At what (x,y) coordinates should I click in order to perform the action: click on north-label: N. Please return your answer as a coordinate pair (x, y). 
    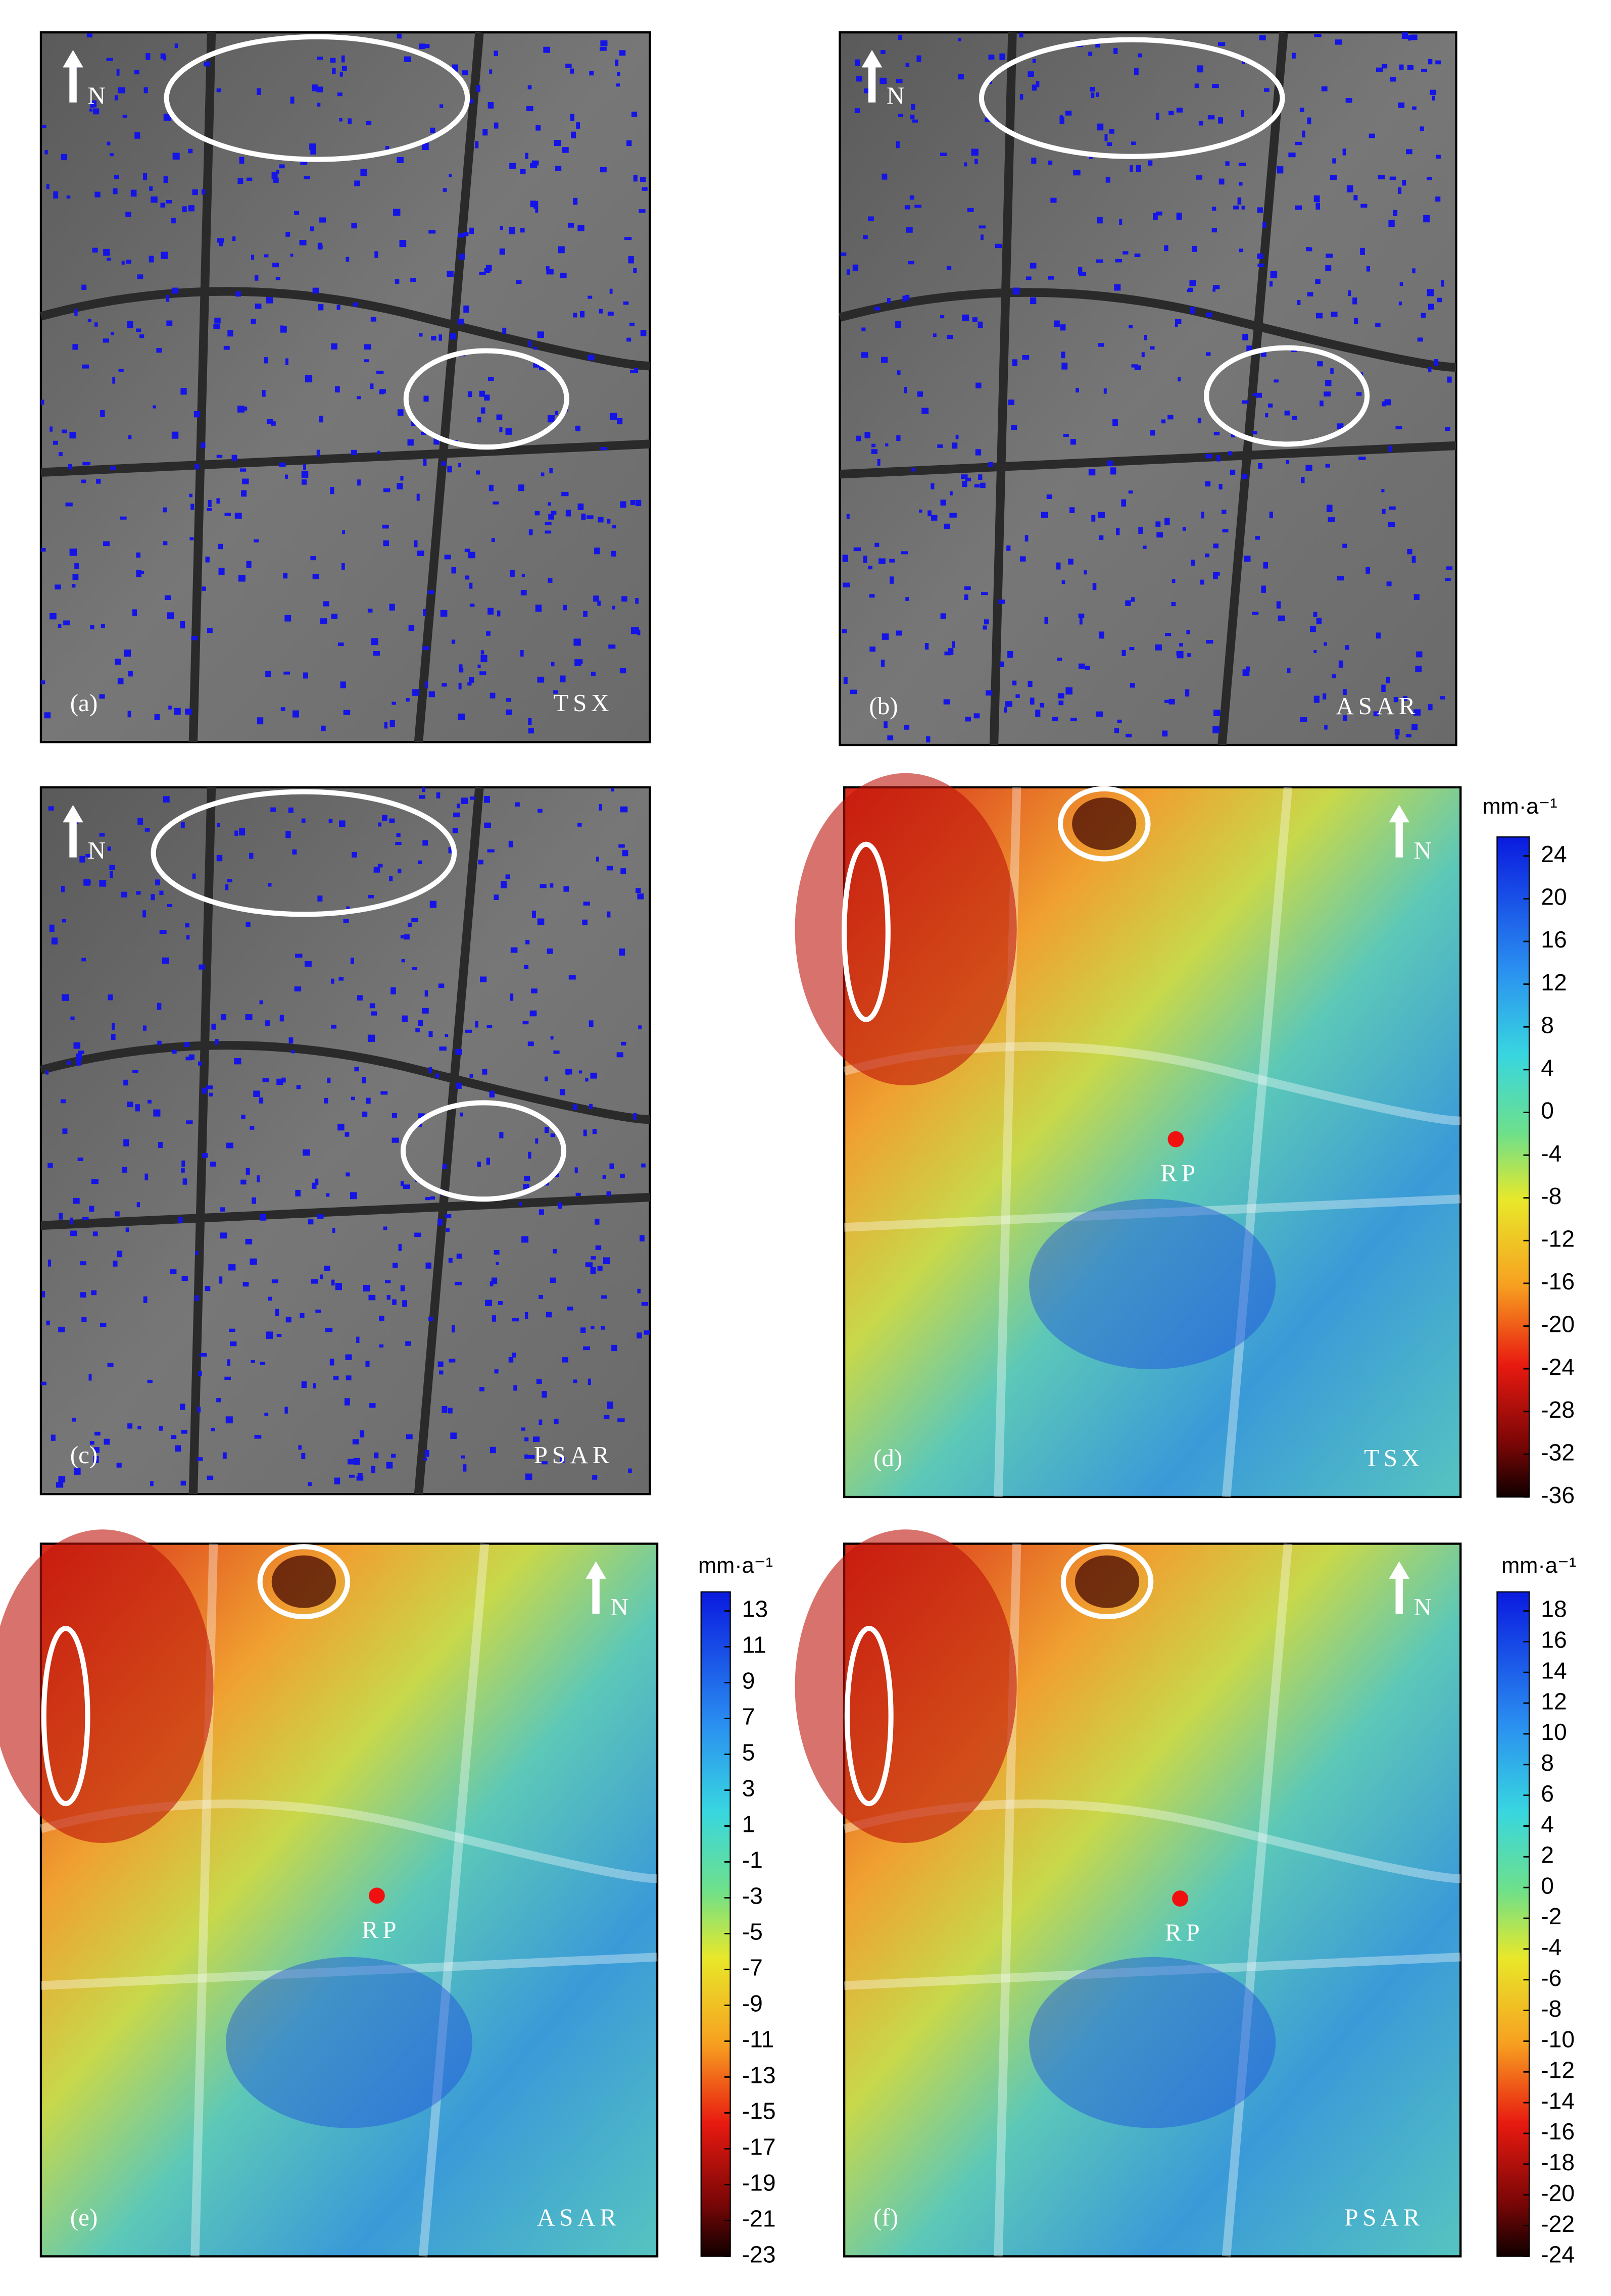
    Looking at the image, I should click on (1423, 850).